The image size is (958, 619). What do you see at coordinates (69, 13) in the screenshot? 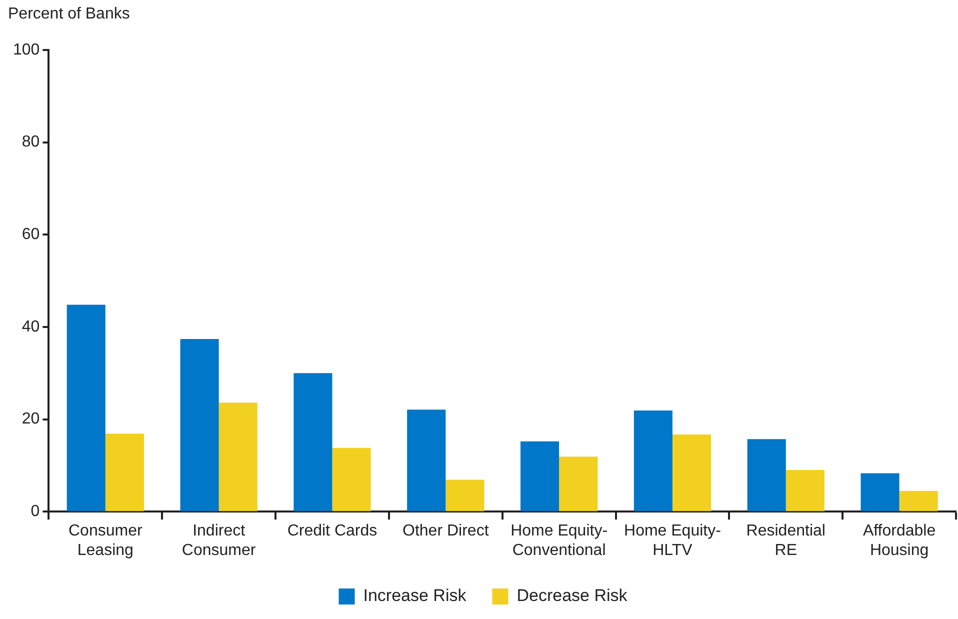
I see `y-axis-title: Percent of Banks` at bounding box center [69, 13].